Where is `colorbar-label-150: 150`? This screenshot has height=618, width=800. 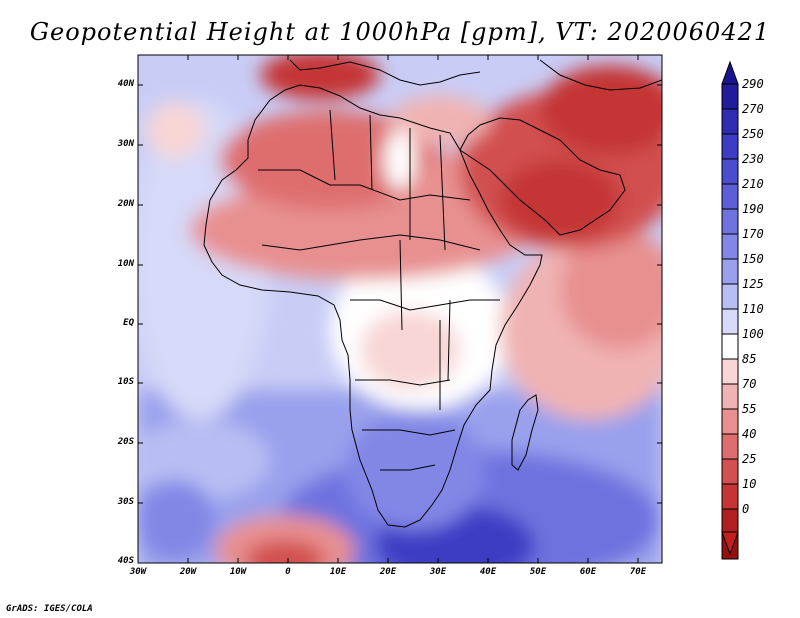 colorbar-label-150: 150 is located at coordinates (753, 259).